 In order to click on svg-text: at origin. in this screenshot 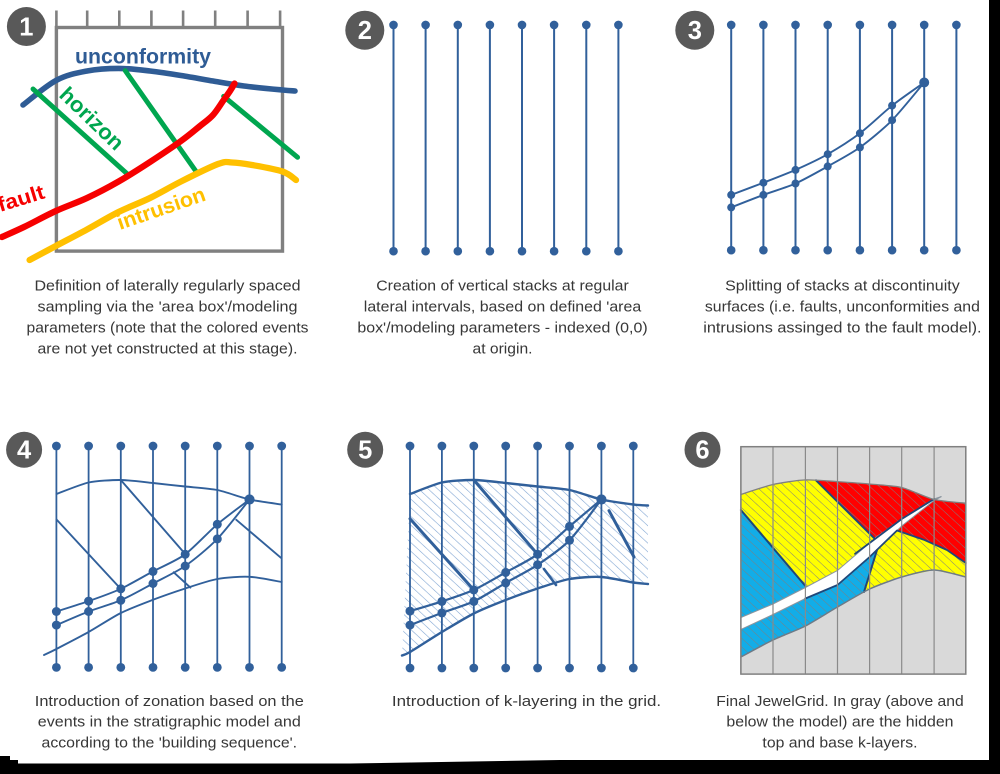, I will do `click(503, 350)`.